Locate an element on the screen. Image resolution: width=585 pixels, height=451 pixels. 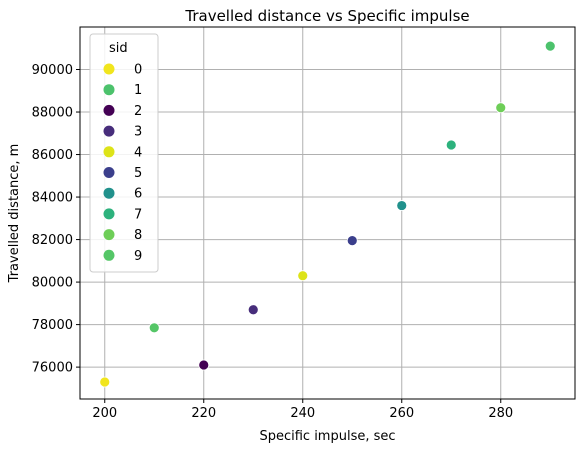
legend-label-1: 1 is located at coordinates (138, 90).